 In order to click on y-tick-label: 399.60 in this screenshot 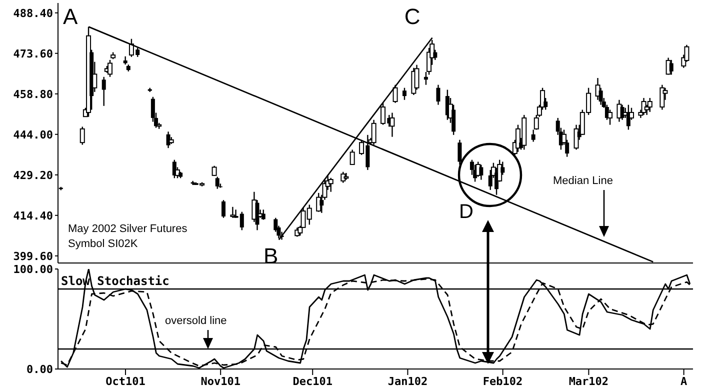, I will do `click(33, 256)`.